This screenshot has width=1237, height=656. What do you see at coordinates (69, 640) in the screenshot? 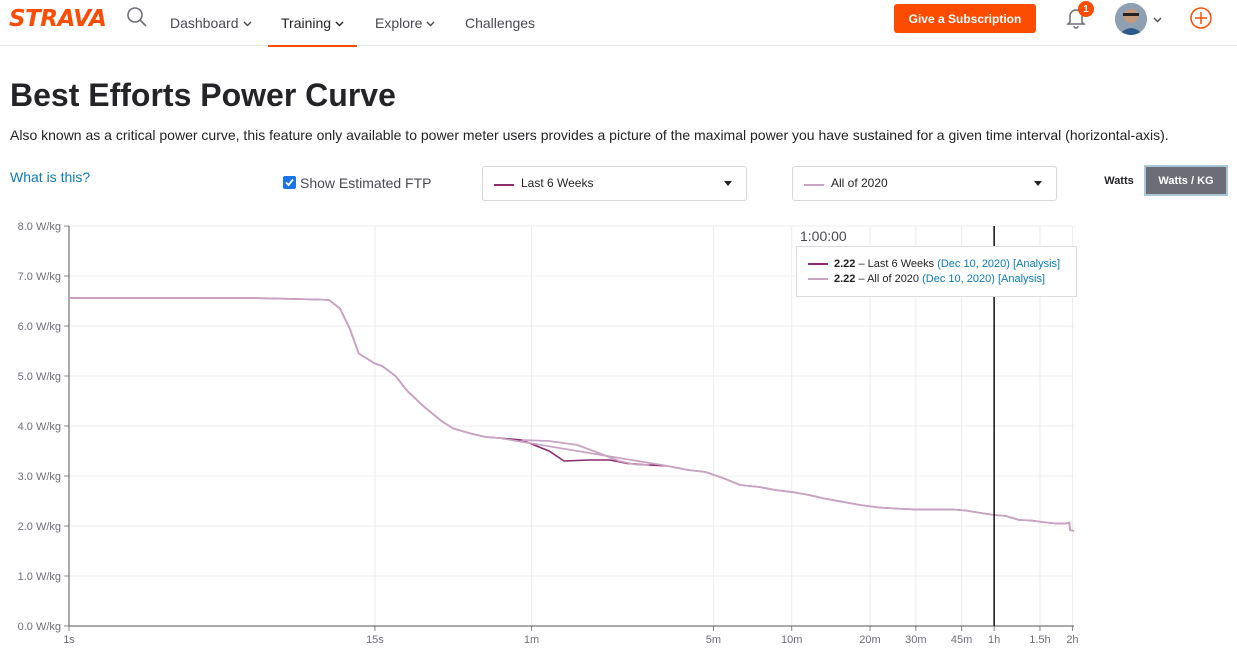
I see `x-tick-label: 1s` at bounding box center [69, 640].